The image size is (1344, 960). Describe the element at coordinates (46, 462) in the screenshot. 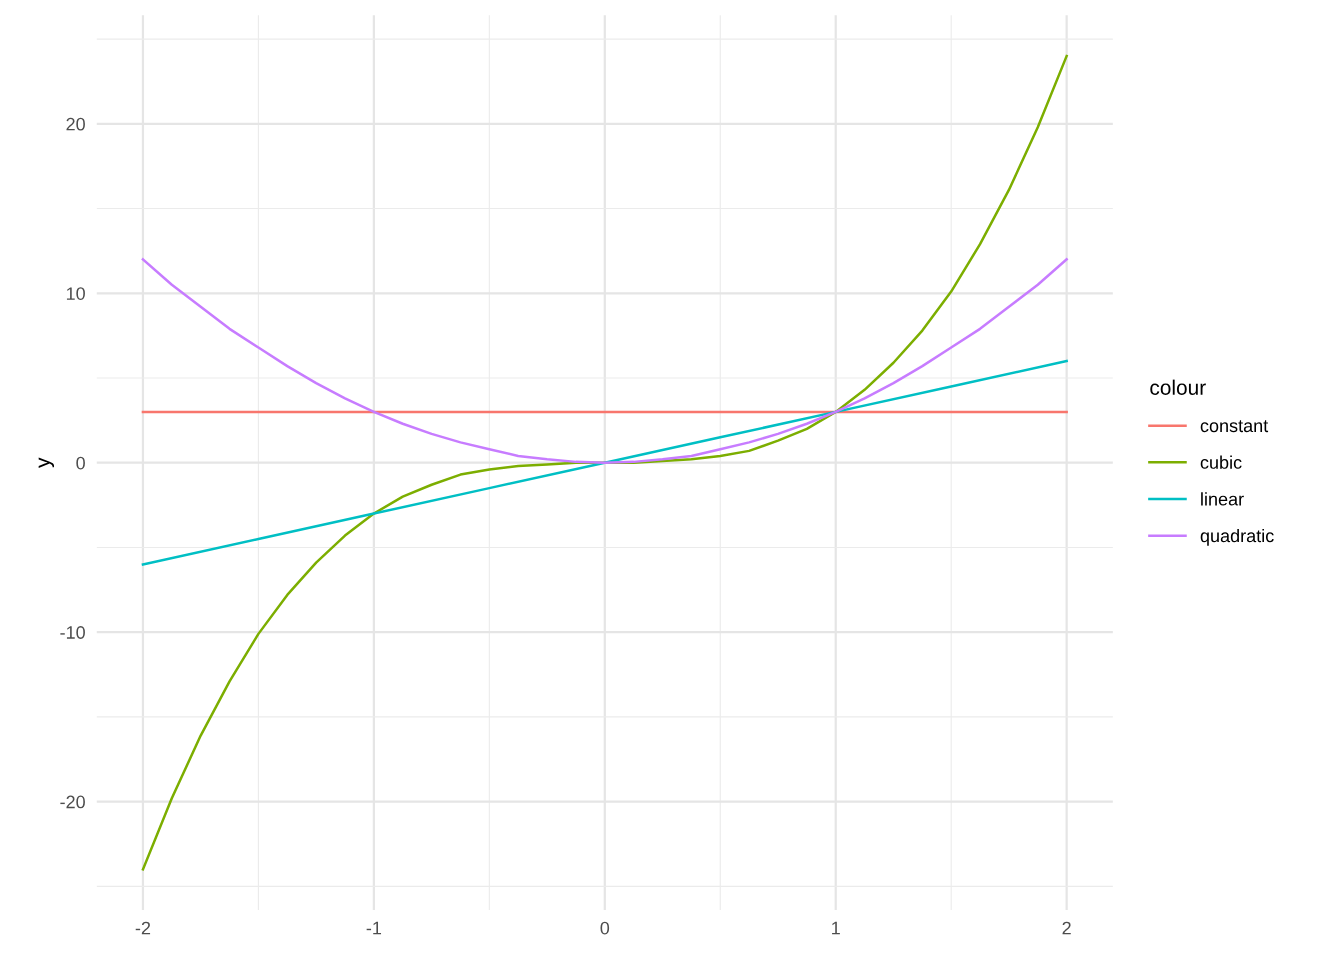

I see `y-axis-title: y` at that location.